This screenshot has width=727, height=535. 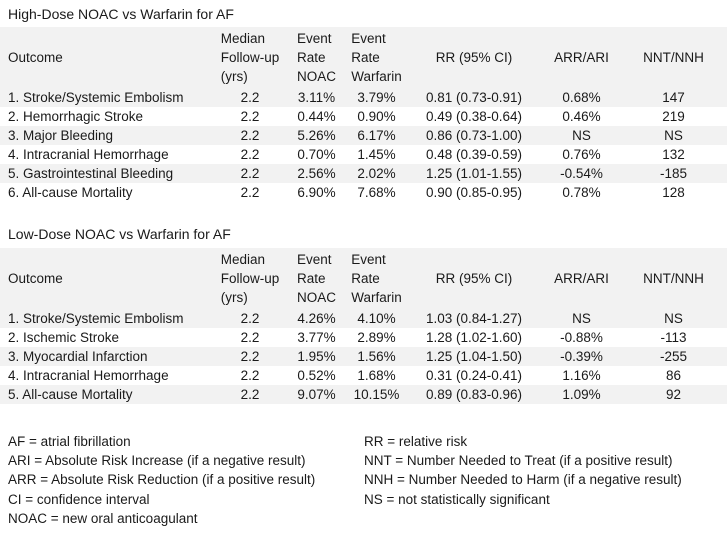 I want to click on event-rate-warfarin-cell: 3.79%, so click(x=376, y=97).